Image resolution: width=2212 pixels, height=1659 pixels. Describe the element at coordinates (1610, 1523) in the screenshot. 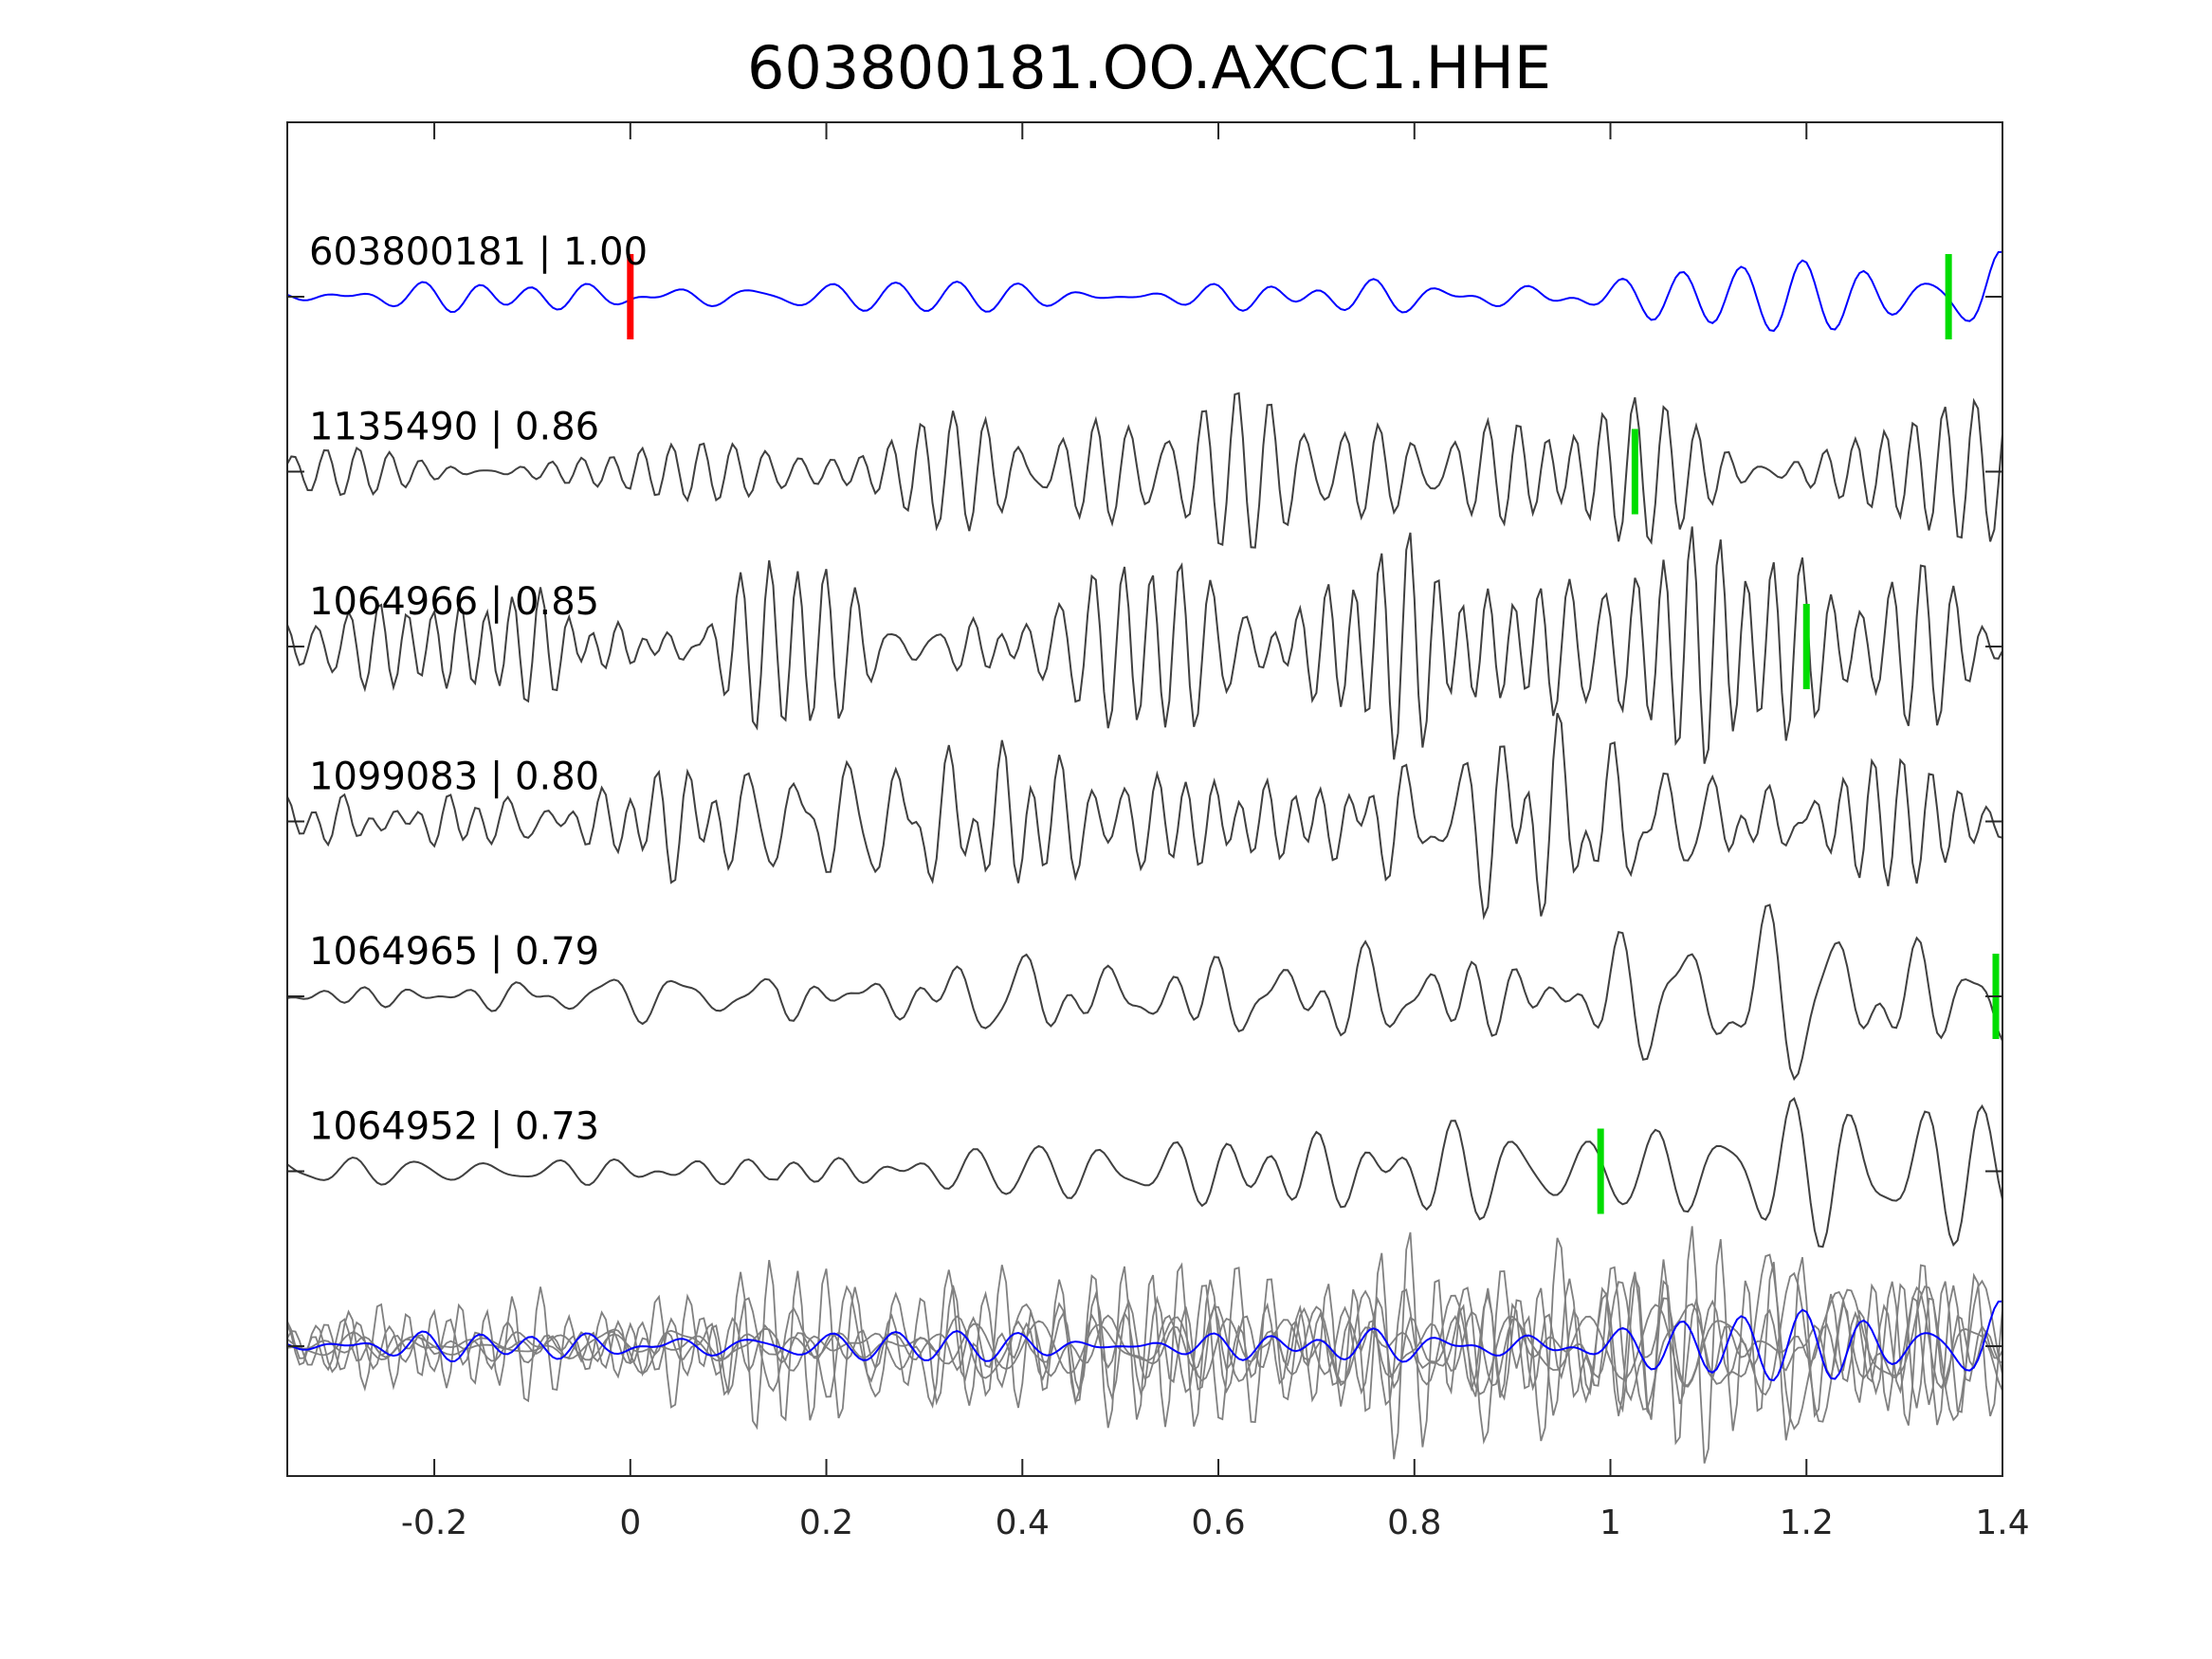

I see `x-tick-label: 1` at that location.